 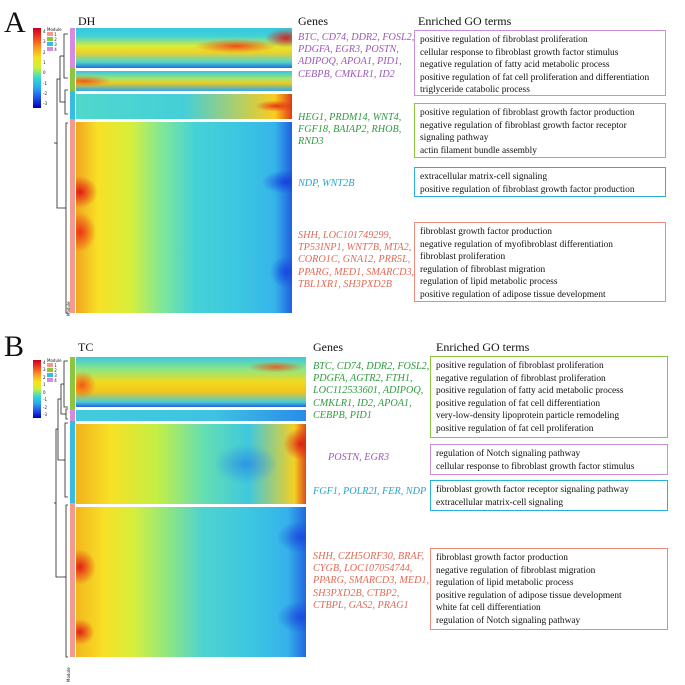 What do you see at coordinates (483, 269) in the screenshot?
I see `go-term: regulation of fibroblast migration` at bounding box center [483, 269].